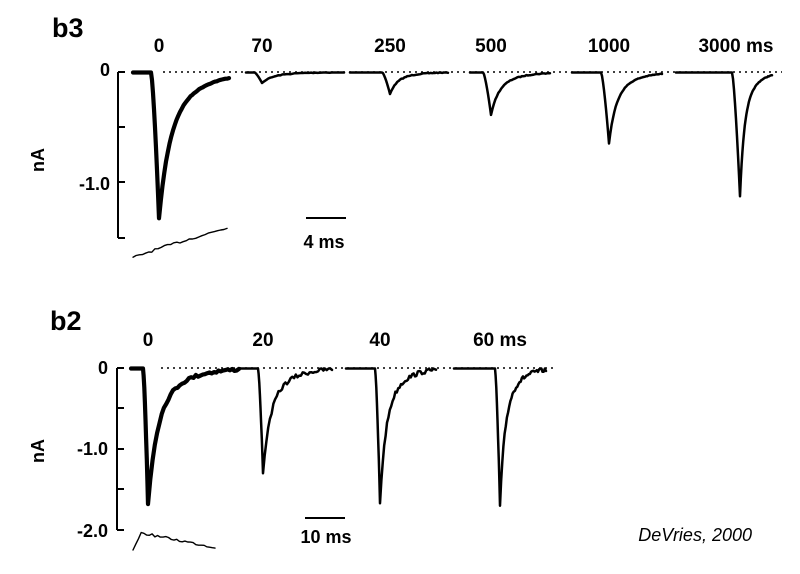 The width and height of the screenshot is (800, 574). I want to click on panel-title: b3, so click(68, 28).